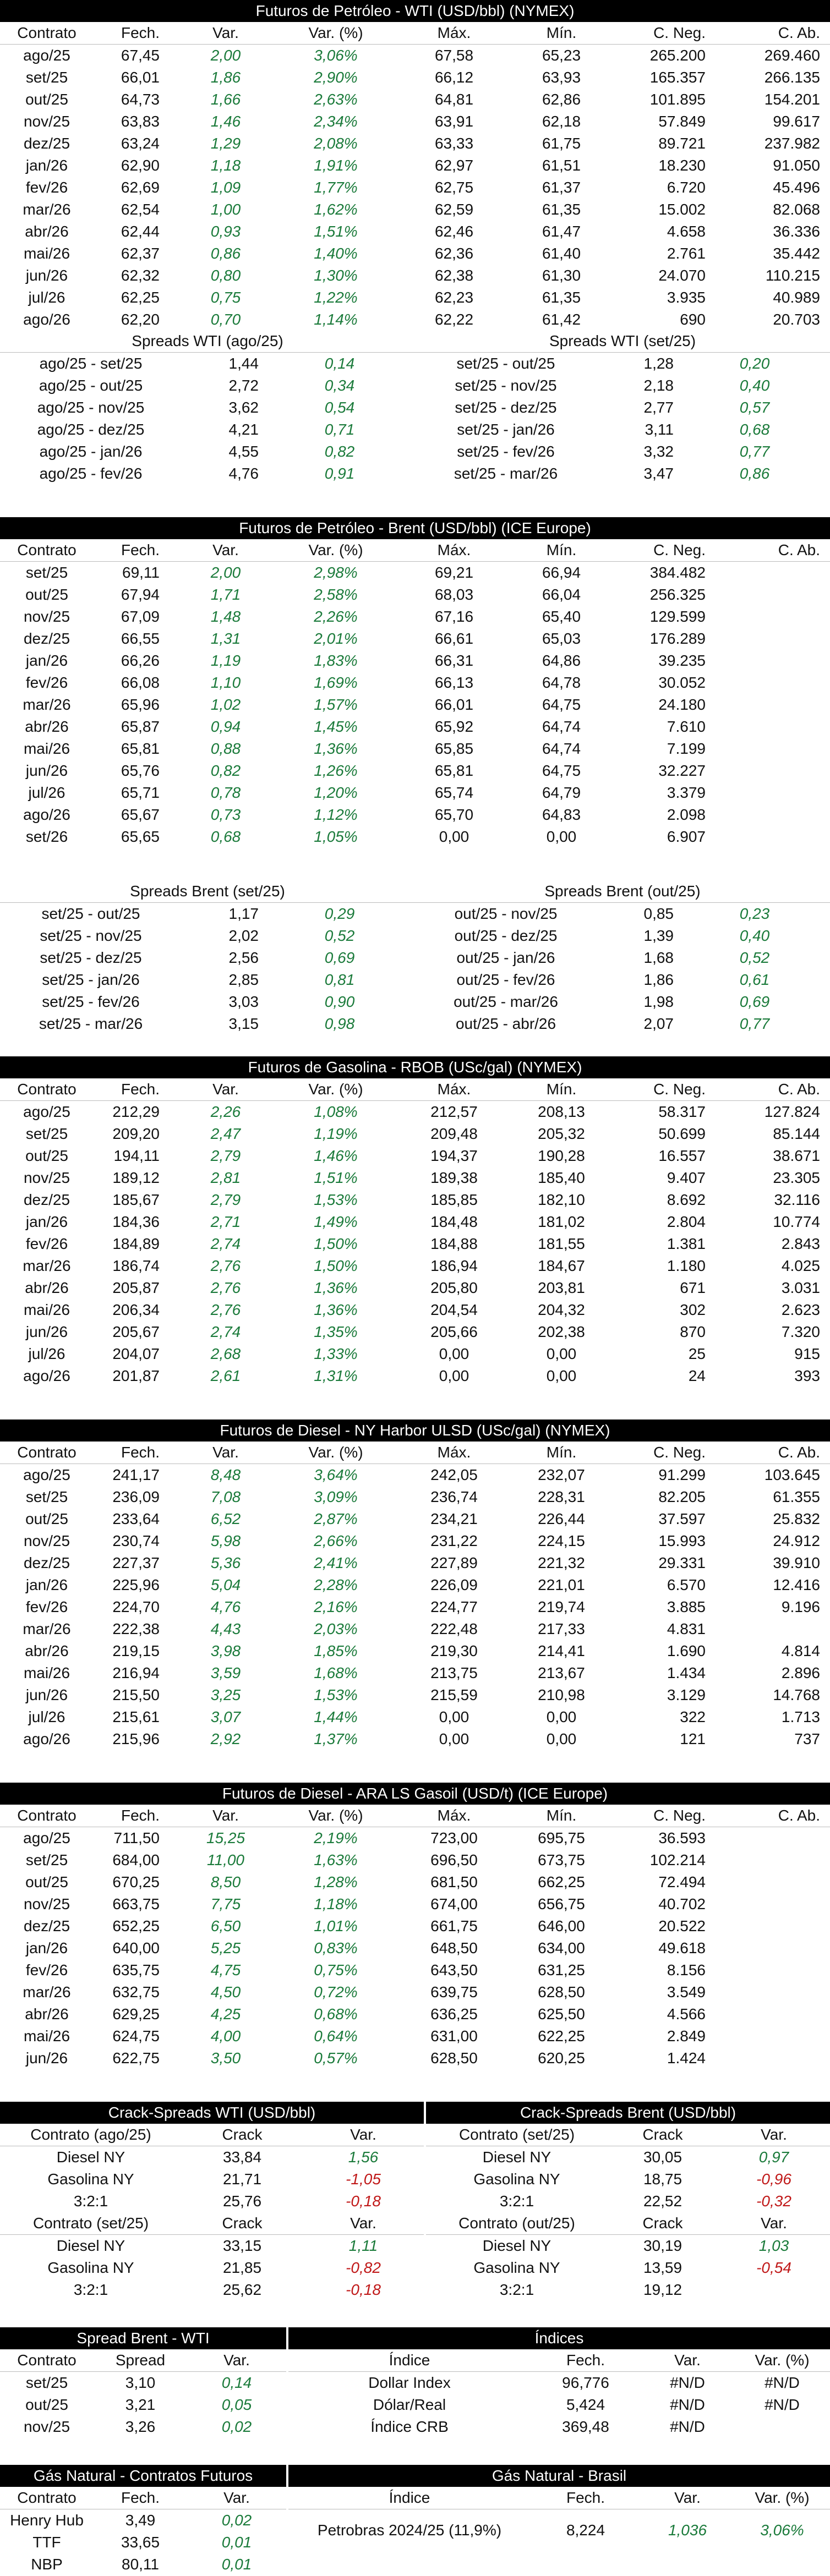 This screenshot has width=830, height=2576. Describe the element at coordinates (561, 1177) in the screenshot. I see `cell-low: 185,40` at that location.